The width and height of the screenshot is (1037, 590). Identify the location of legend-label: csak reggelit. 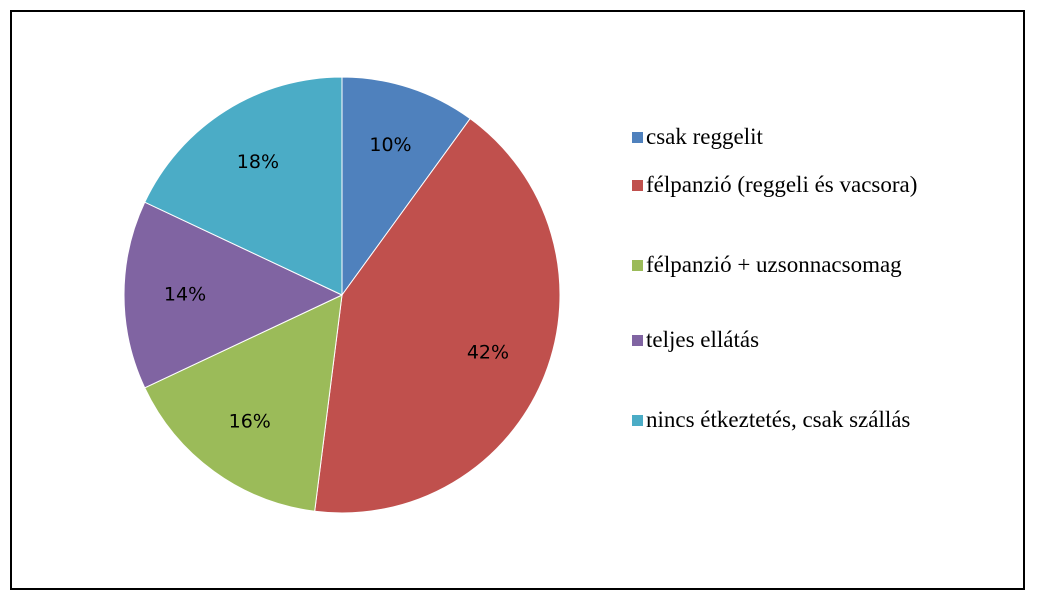
(704, 136).